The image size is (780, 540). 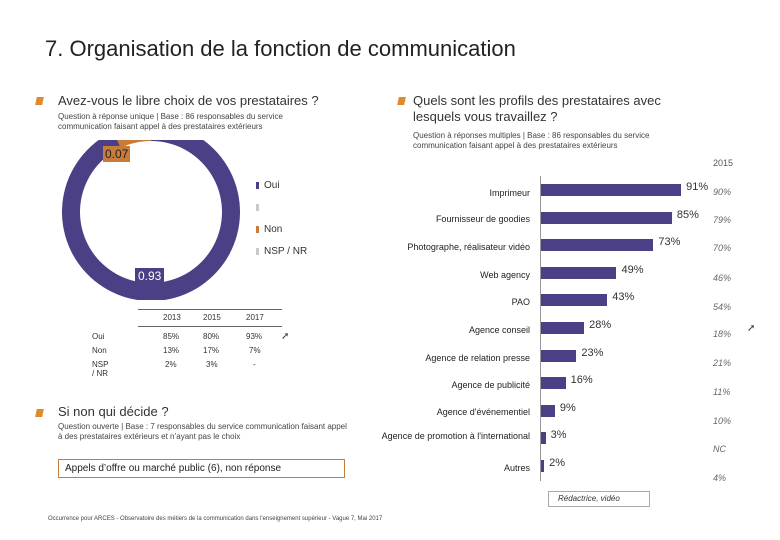 What do you see at coordinates (98, 336) in the screenshot?
I see `table-row-label: Oui` at bounding box center [98, 336].